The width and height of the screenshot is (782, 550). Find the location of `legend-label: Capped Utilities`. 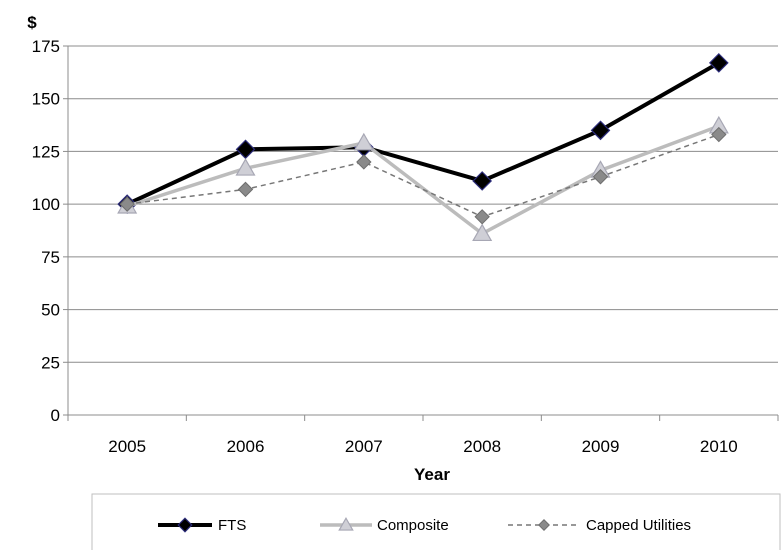

legend-label: Capped Utilities is located at coordinates (638, 525).